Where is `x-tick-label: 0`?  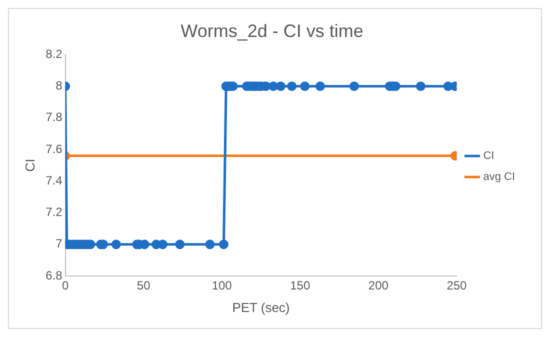 x-tick-label: 0 is located at coordinates (65, 285).